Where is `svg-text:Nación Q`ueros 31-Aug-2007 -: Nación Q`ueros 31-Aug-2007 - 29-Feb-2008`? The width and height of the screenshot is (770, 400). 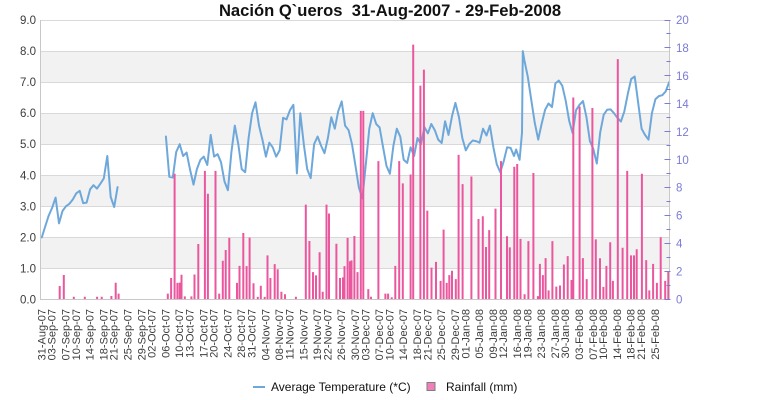 svg-text:Nación Q`ueros 31-Aug-2007 -: Nación Q`ueros 31-Aug-2007 - 29-Feb-2008 is located at coordinates (390, 10).